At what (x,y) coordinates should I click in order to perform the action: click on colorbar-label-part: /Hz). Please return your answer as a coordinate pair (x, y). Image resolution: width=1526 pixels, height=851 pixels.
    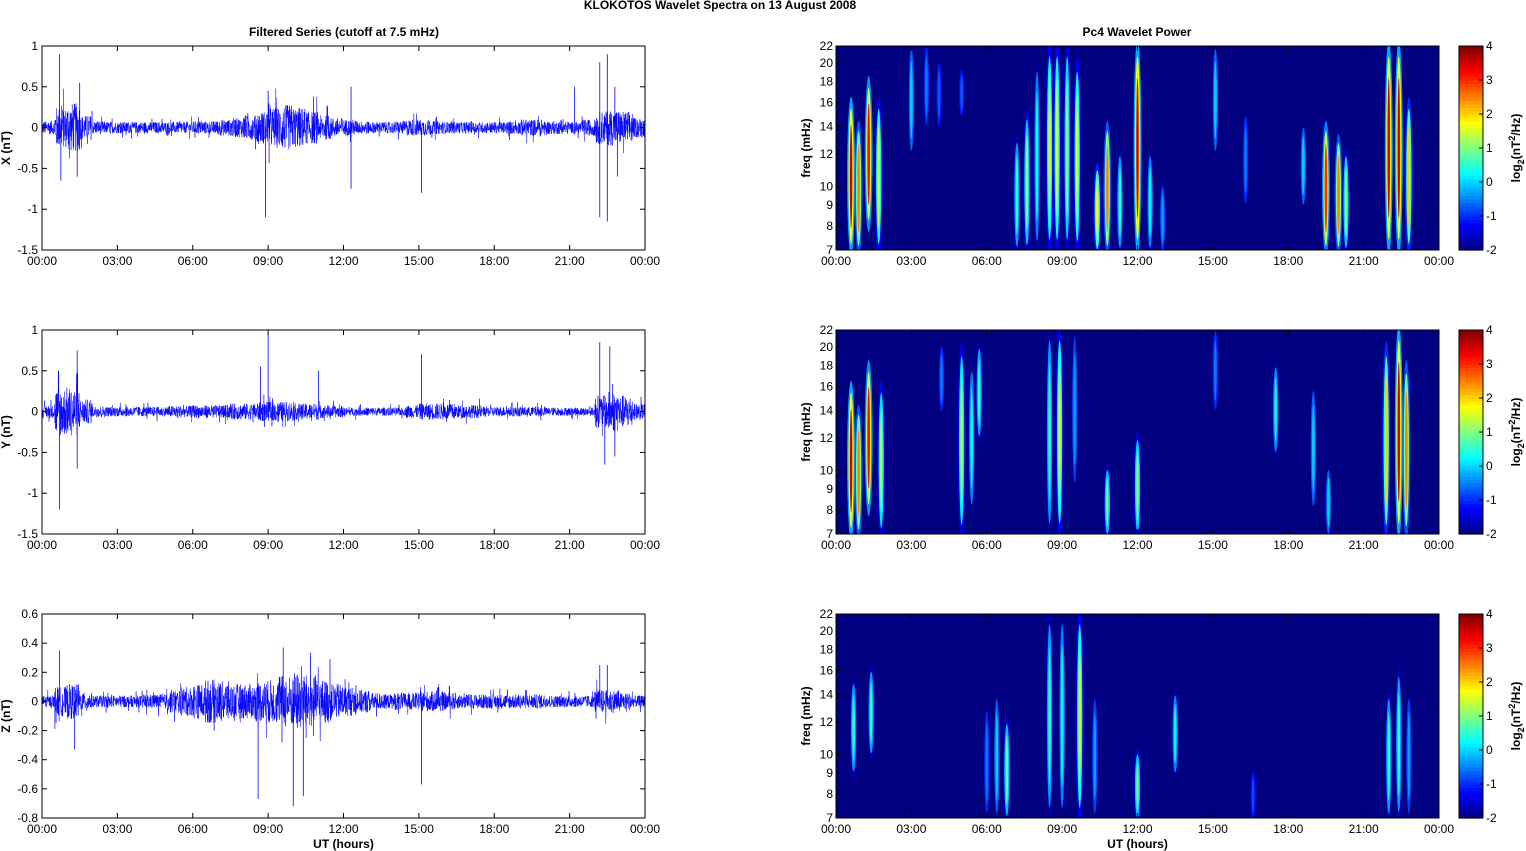
    Looking at the image, I should click on (1516, 693).